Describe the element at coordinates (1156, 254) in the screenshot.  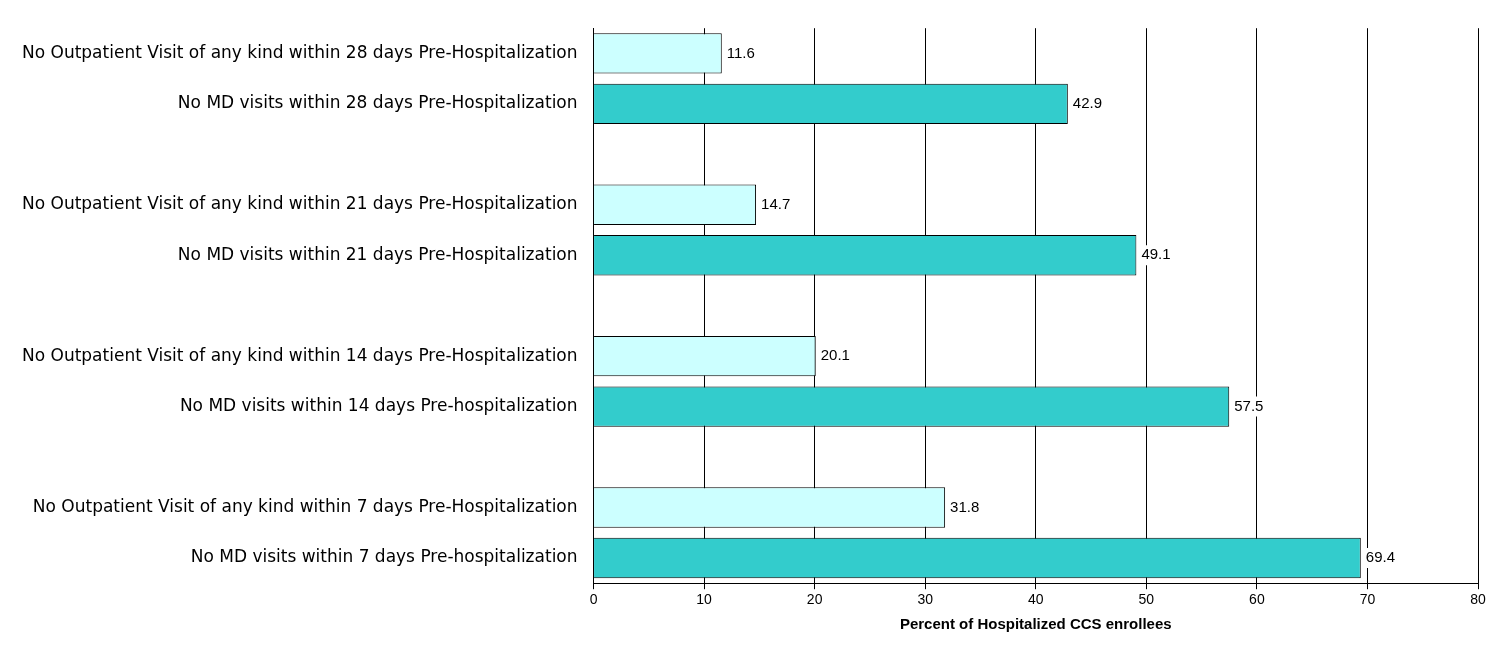
I see `data-label: 49.1` at that location.